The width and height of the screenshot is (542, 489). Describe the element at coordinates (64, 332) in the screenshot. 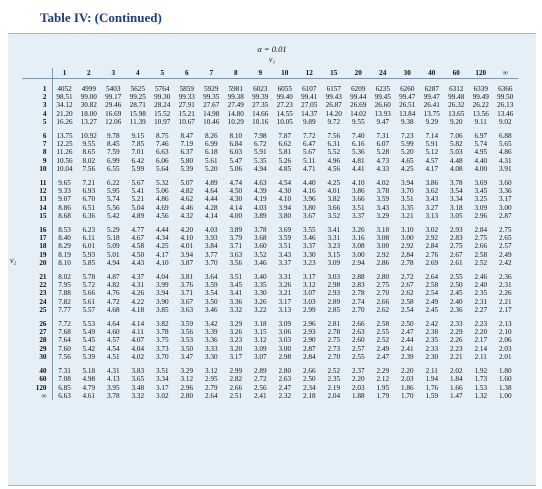

I see `table-cell: 7.68` at that location.